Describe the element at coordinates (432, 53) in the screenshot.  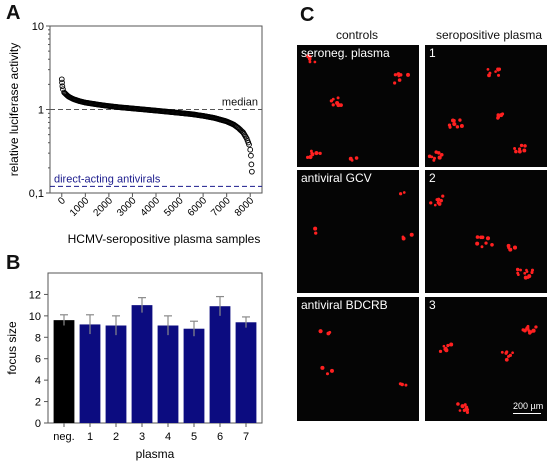
I see `micrograph-label: 1` at that location.